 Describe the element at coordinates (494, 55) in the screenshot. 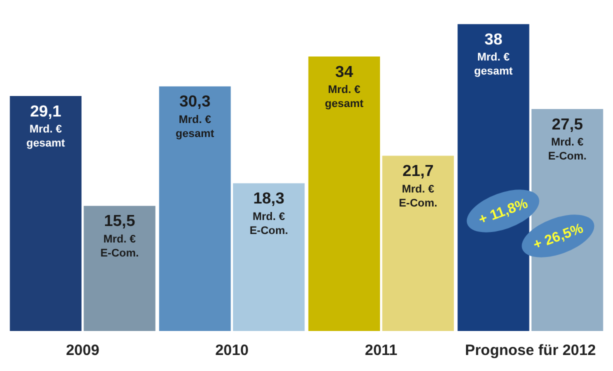

I see `data-label: 38 Mrd. € gesamt` at that location.